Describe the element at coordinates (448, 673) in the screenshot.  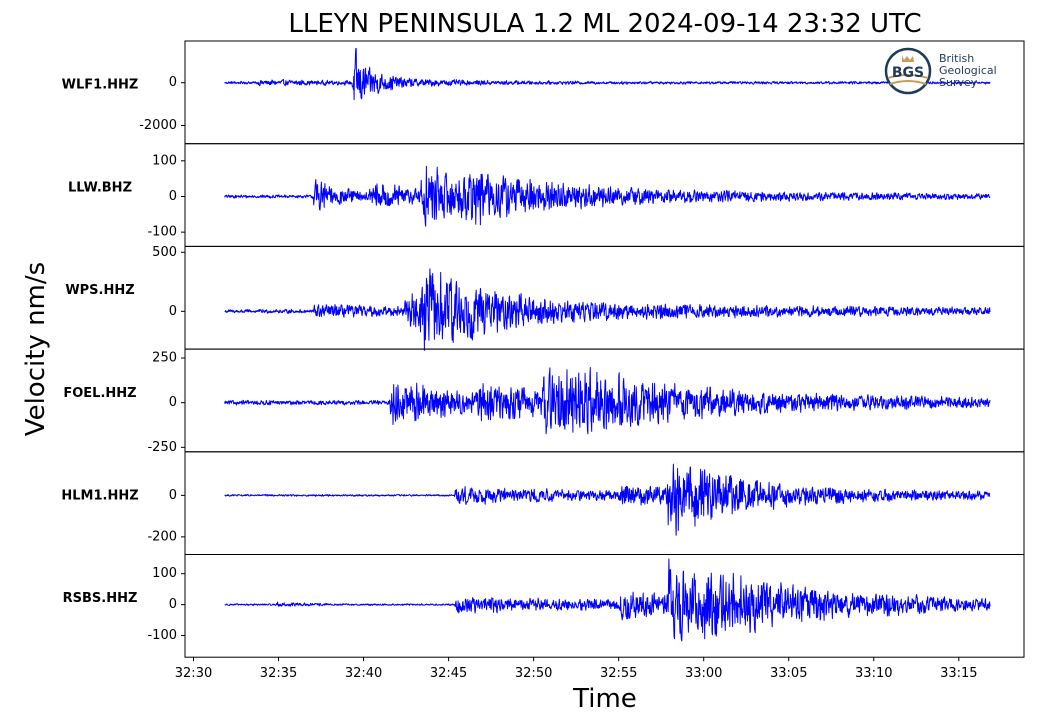
I see `x-tick-label: 32:45` at that location.